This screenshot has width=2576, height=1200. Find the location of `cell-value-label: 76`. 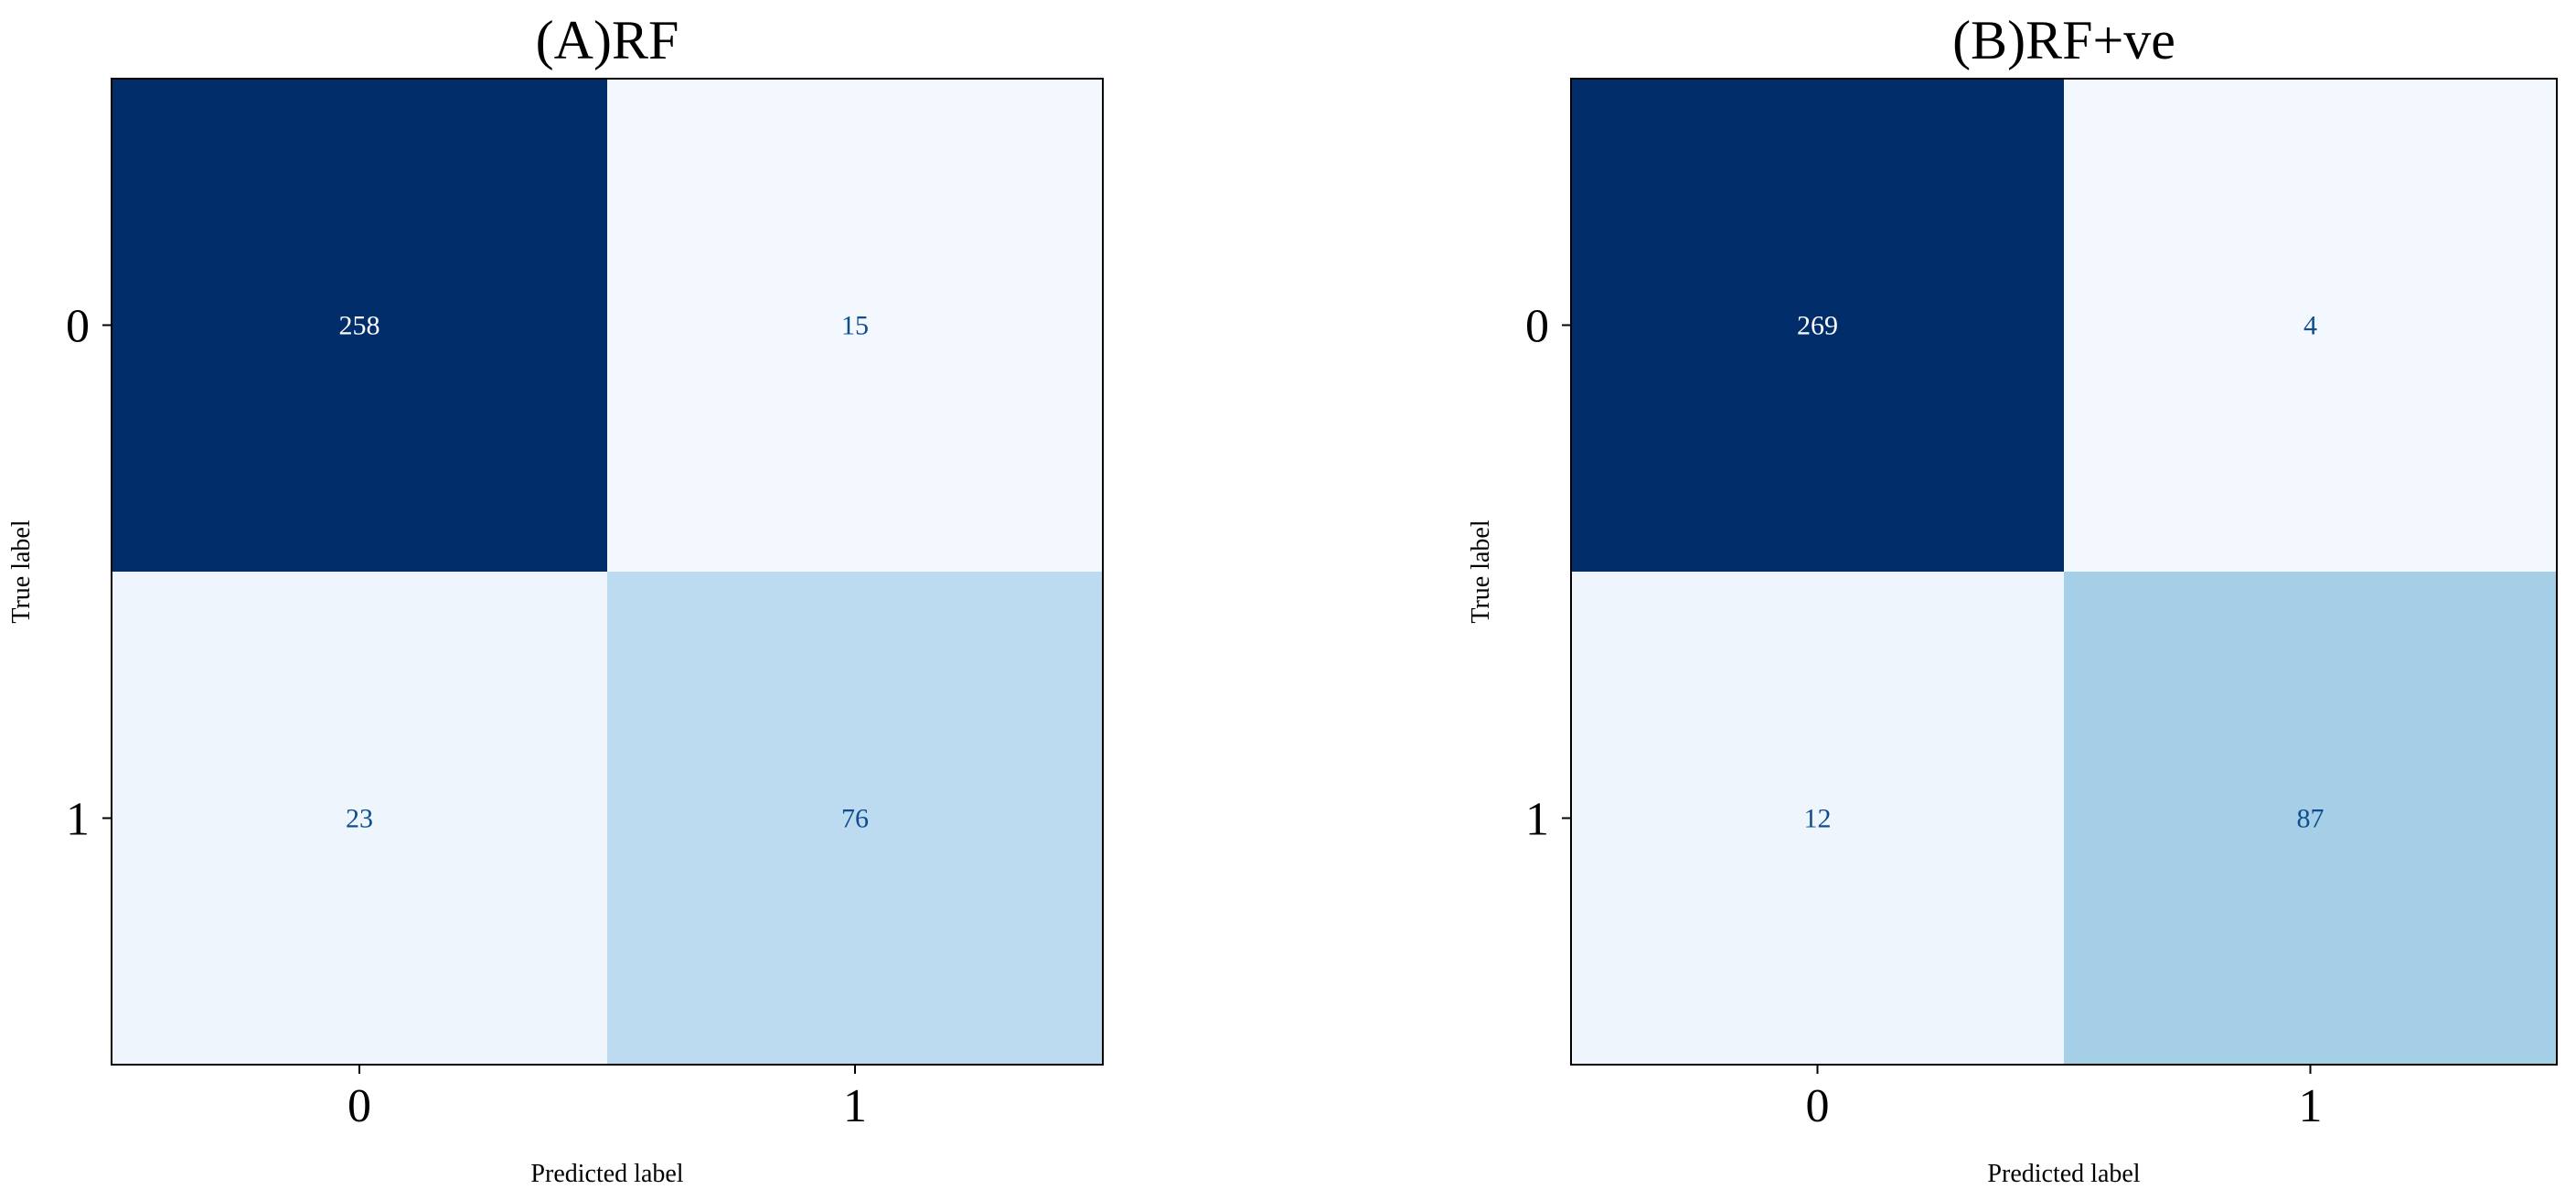

cell-value-label: 76 is located at coordinates (855, 819).